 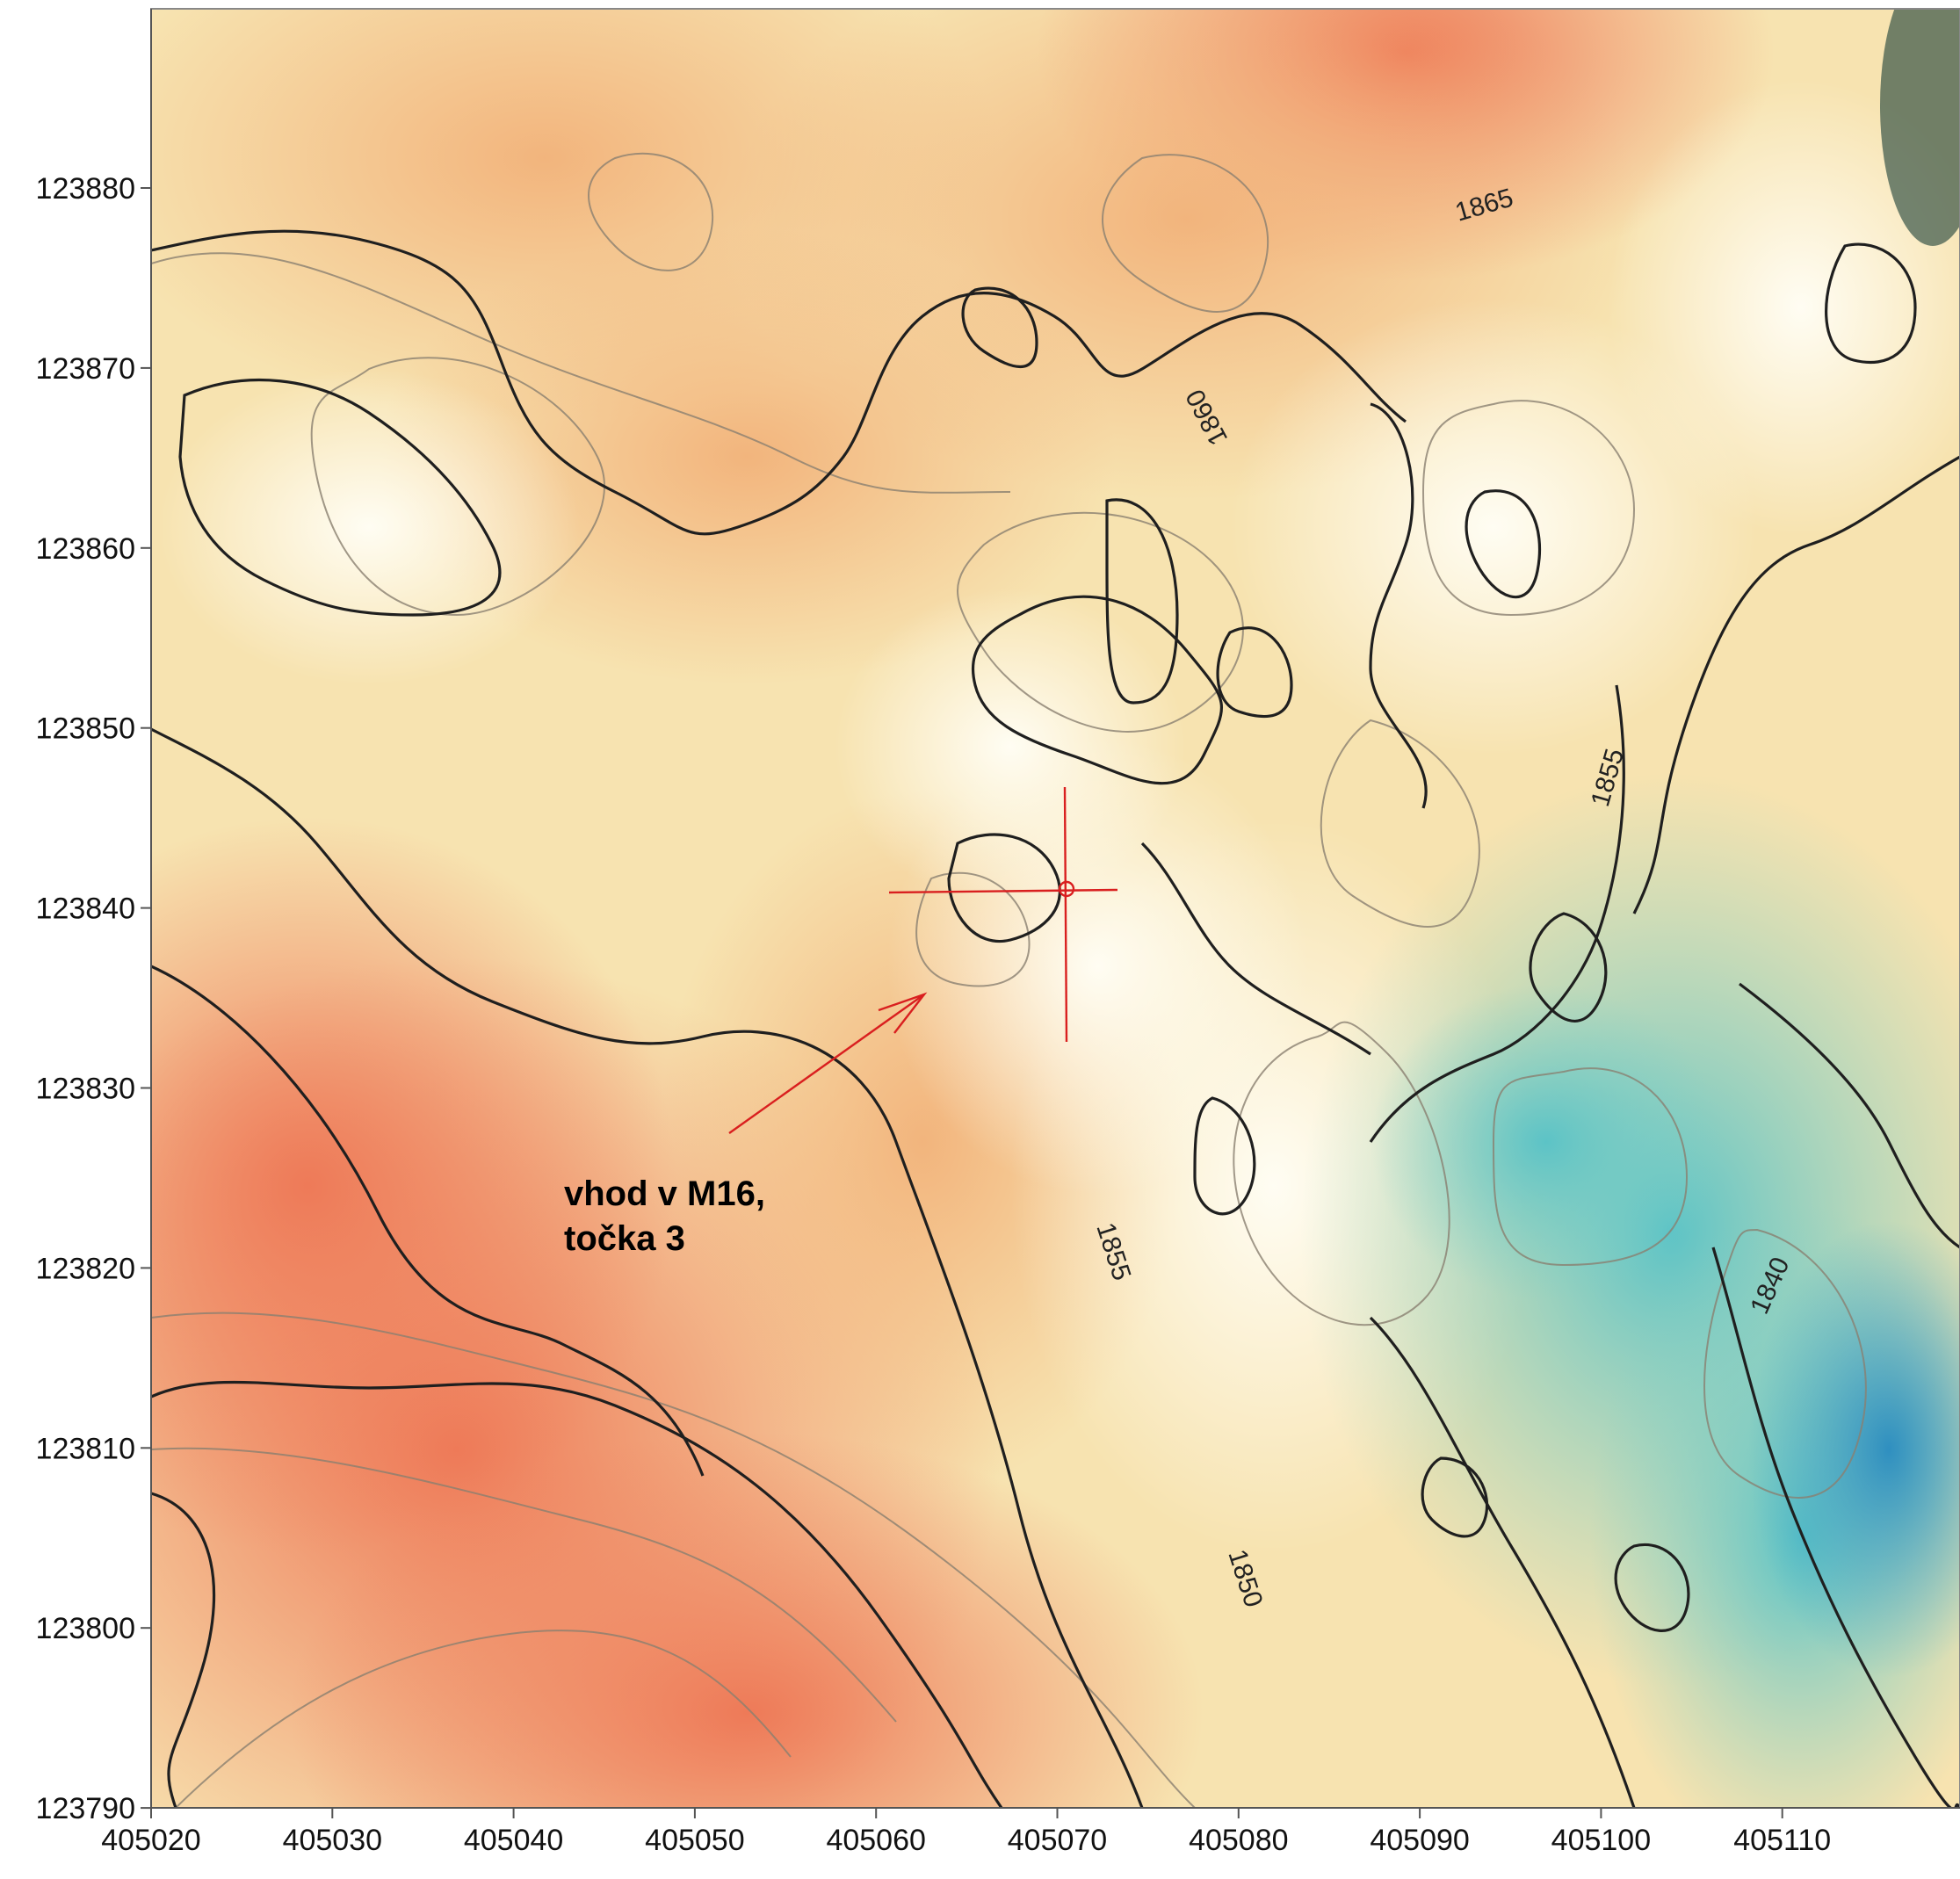 I want to click on x-tick-label: 405020, so click(x=150, y=1841).